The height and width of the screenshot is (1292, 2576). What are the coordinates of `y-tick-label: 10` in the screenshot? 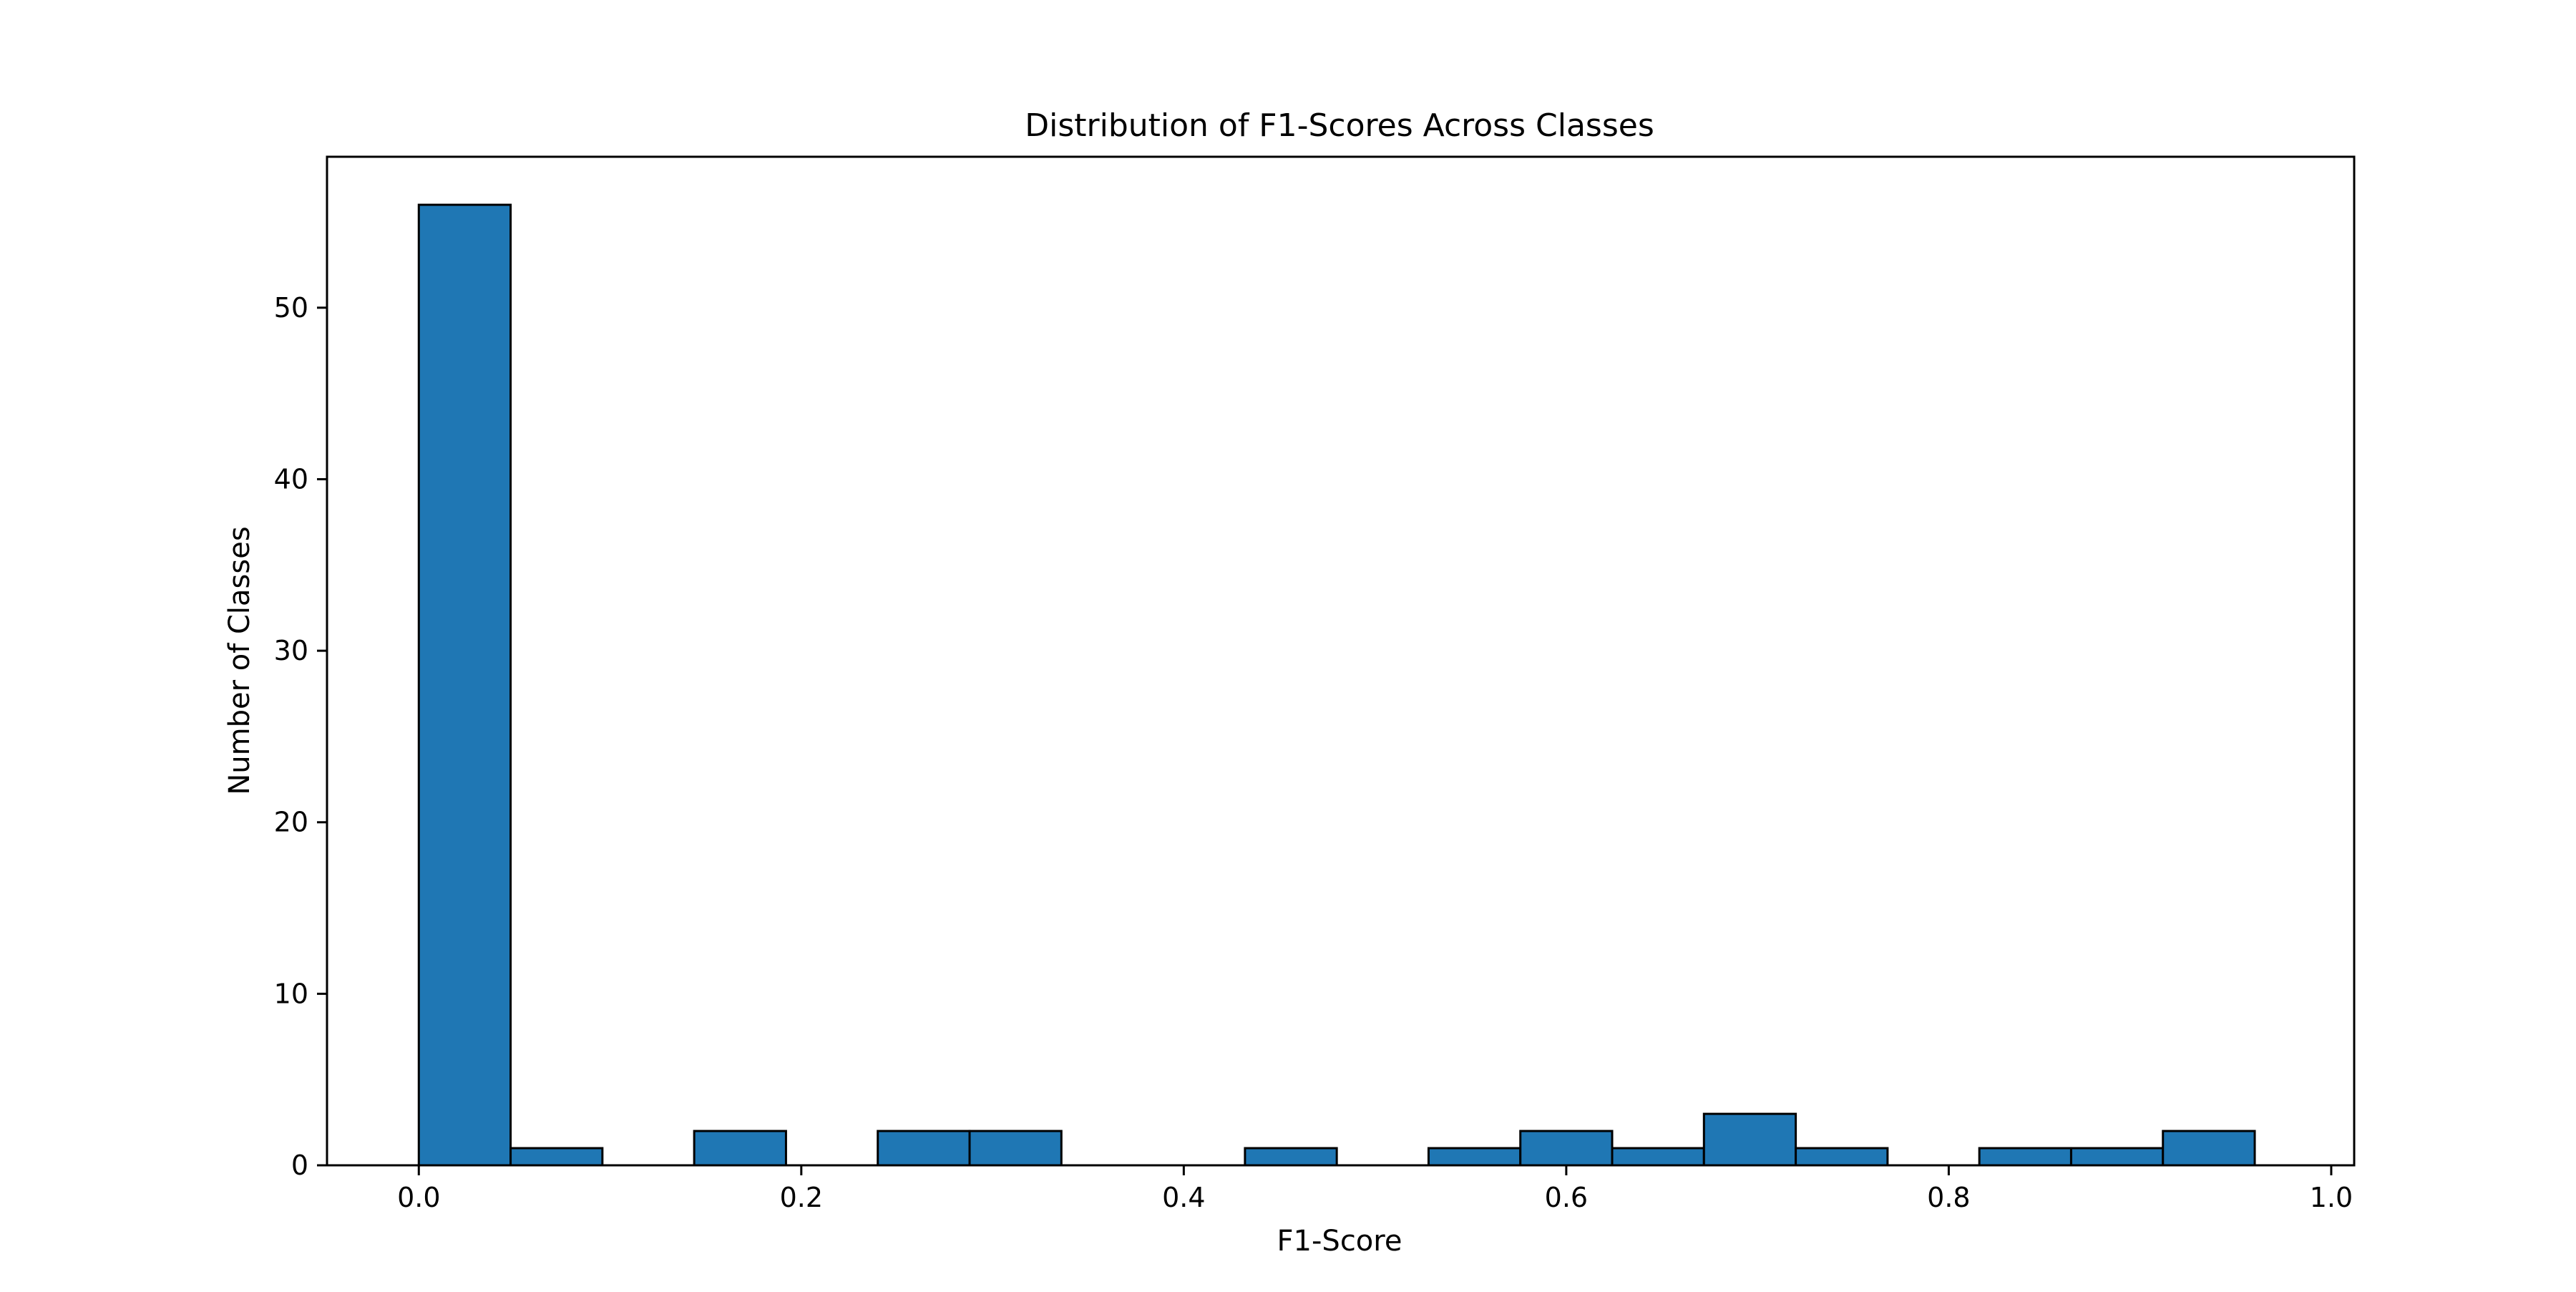 It's located at (291, 993).